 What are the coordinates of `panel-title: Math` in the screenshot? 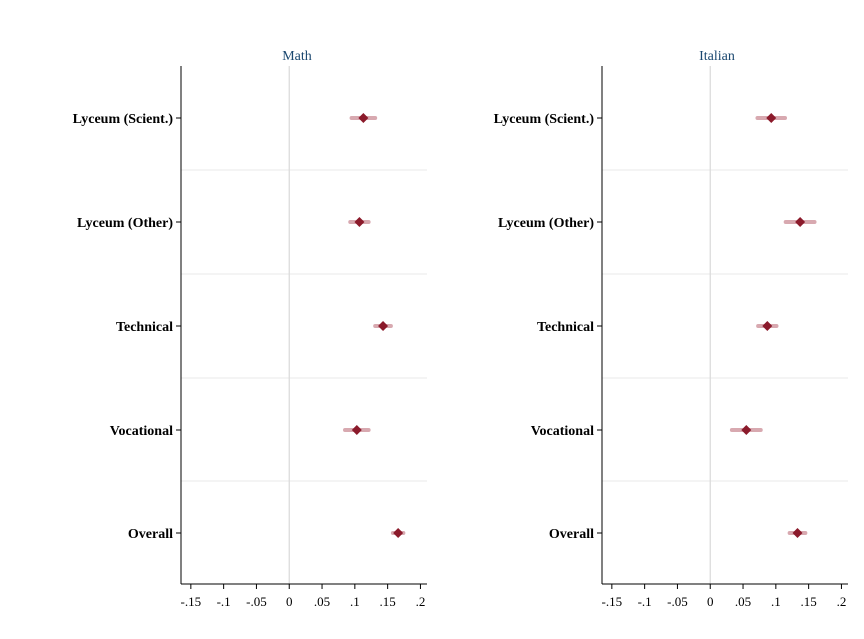 It's located at (297, 56).